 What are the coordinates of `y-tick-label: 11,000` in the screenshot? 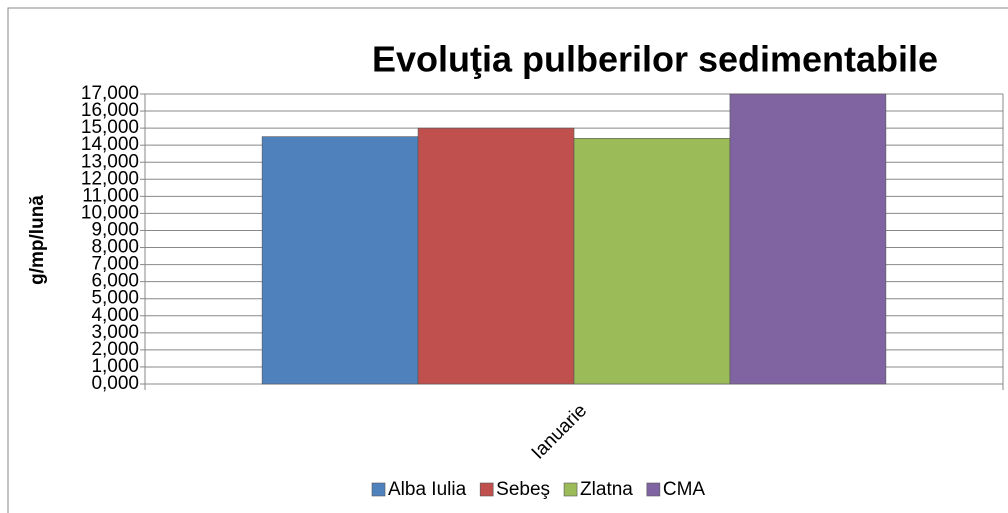 It's located at (110, 195).